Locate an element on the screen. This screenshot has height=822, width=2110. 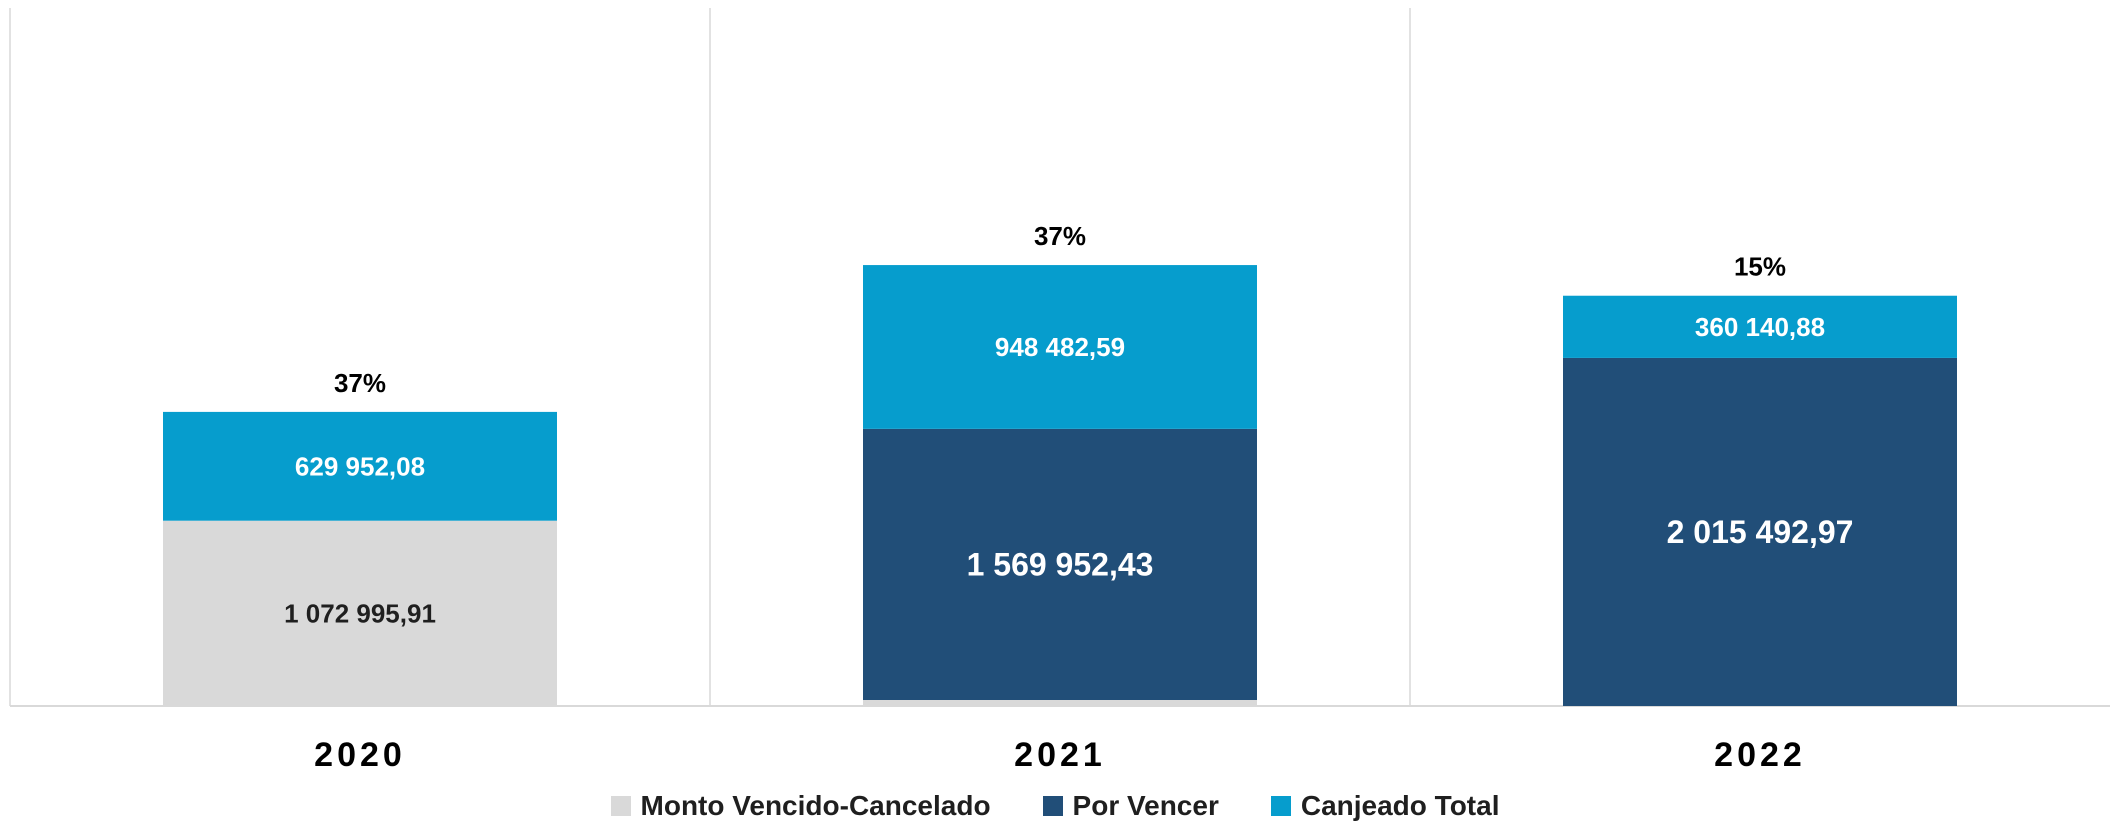
legend-swatch-por-vencer is located at coordinates (1052, 806).